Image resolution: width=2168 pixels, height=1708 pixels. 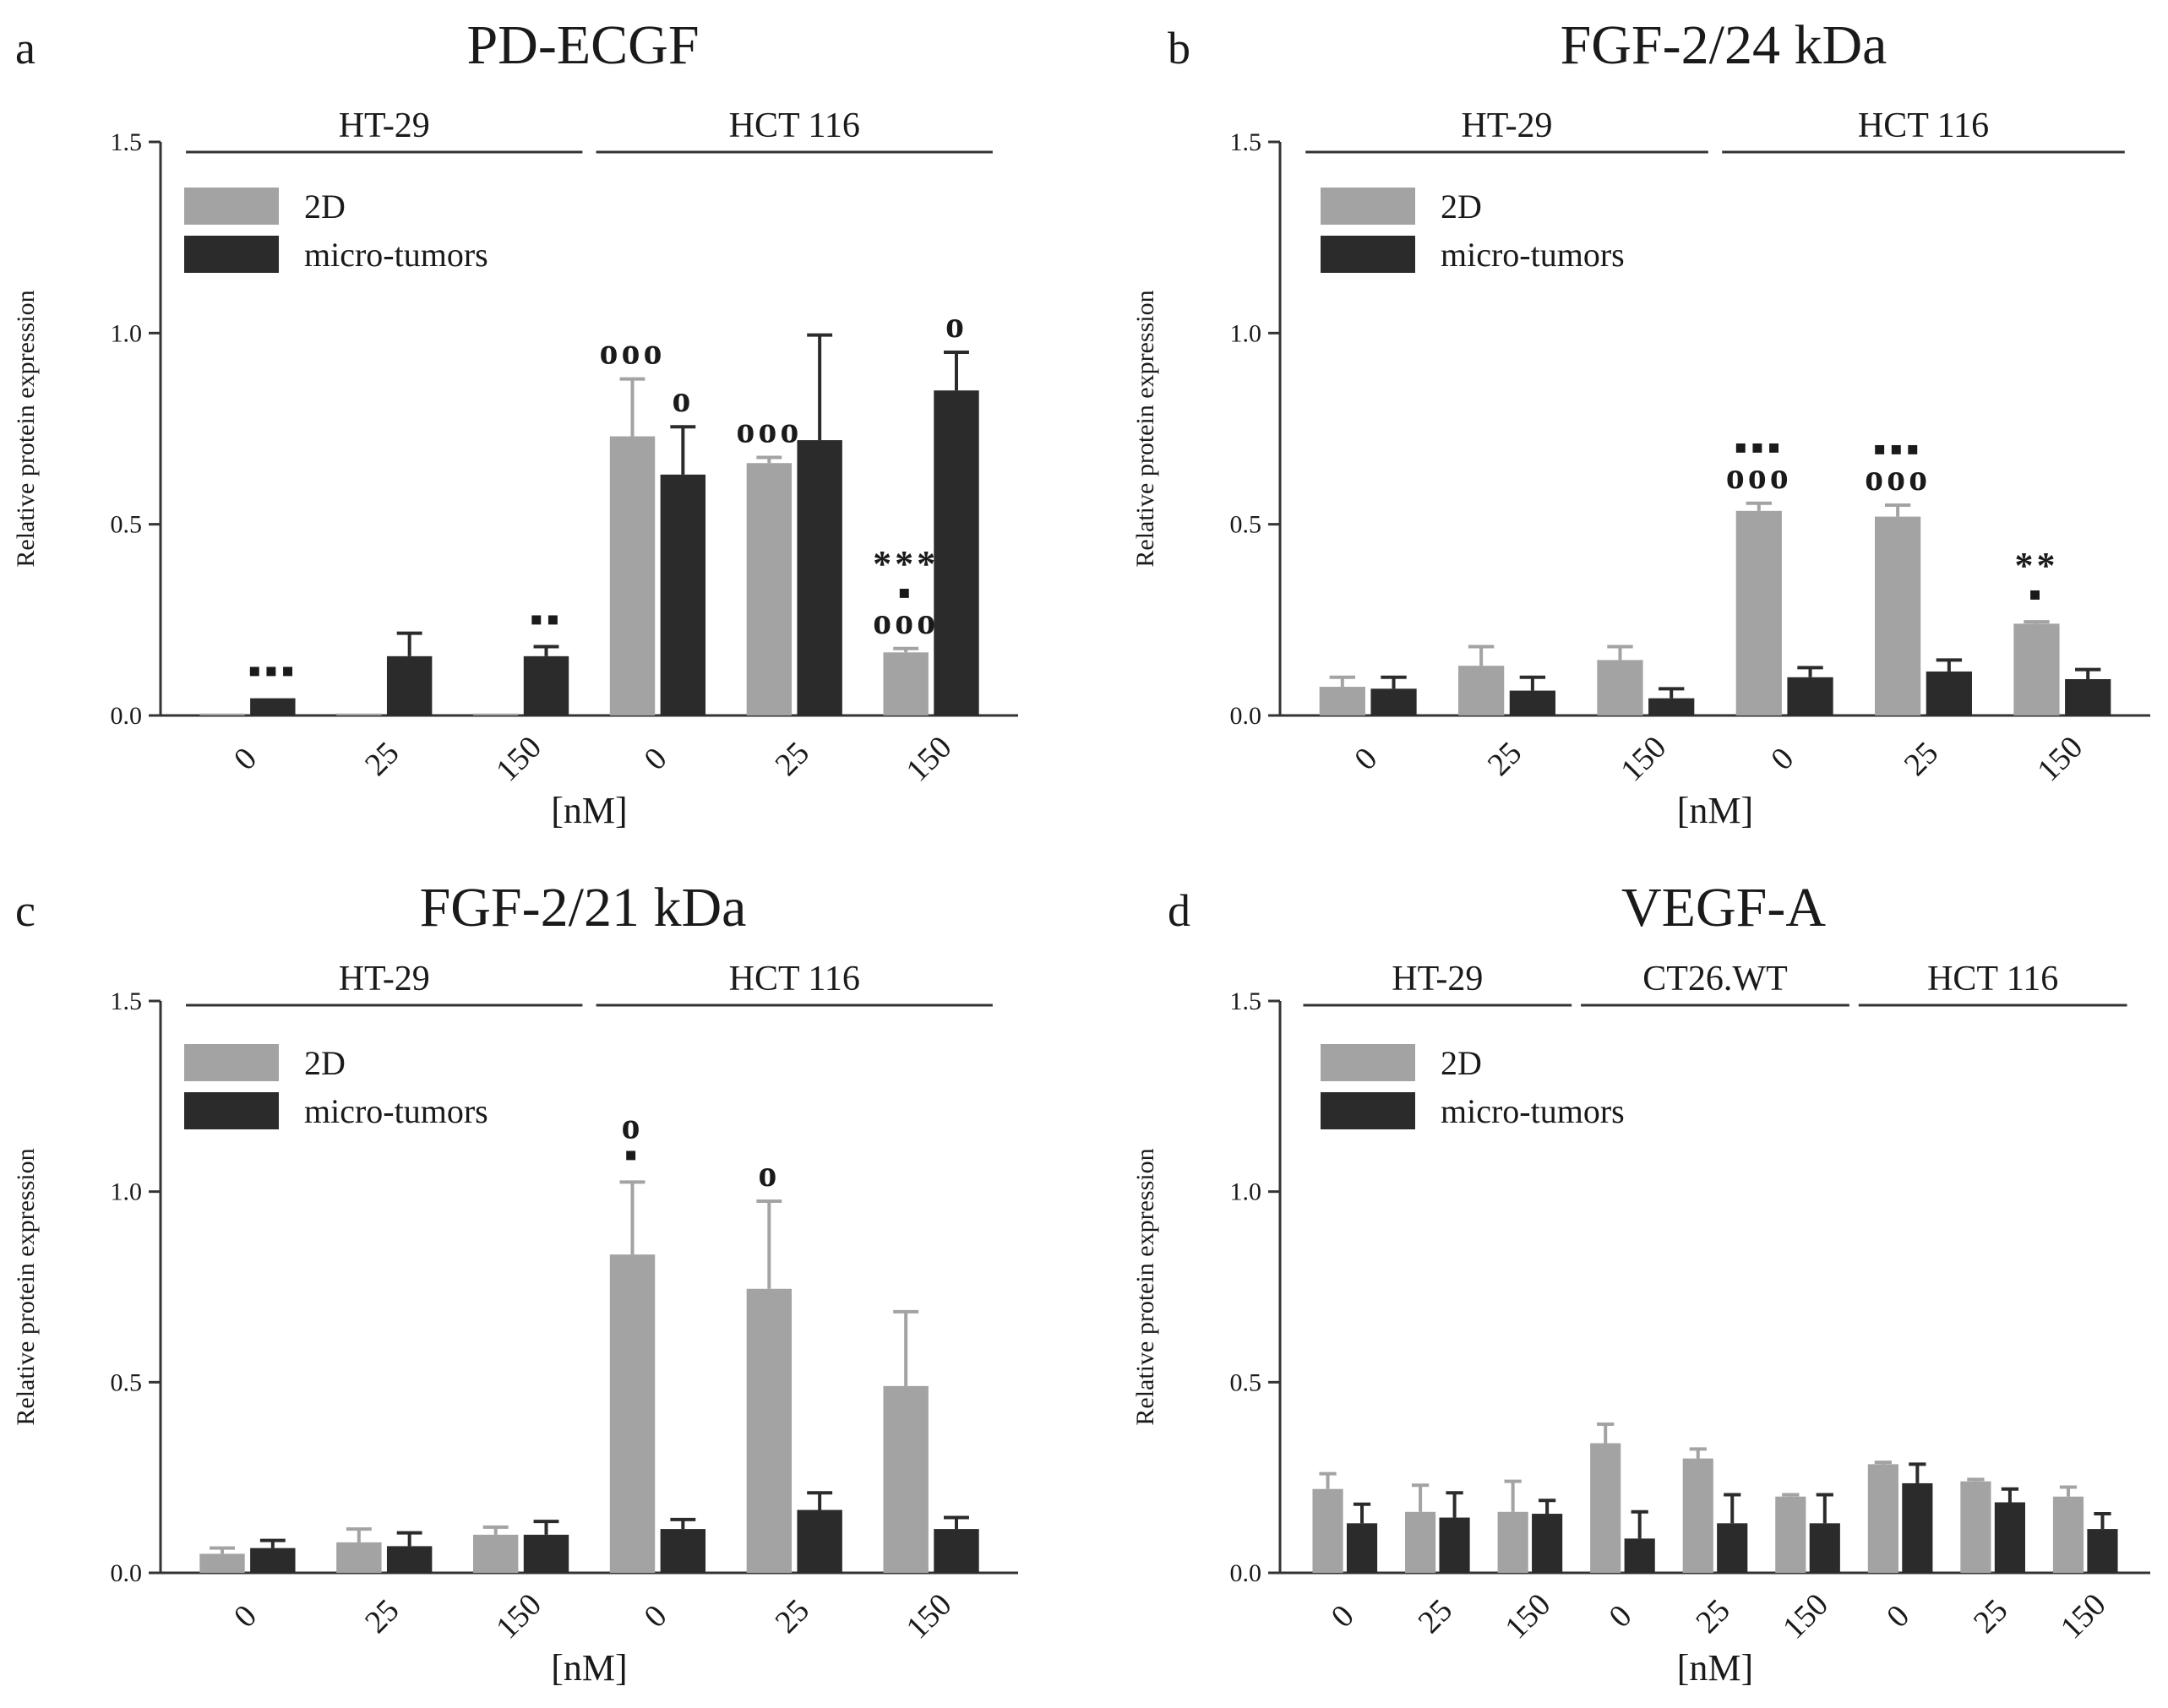 I want to click on panel-letter: c, so click(x=25, y=910).